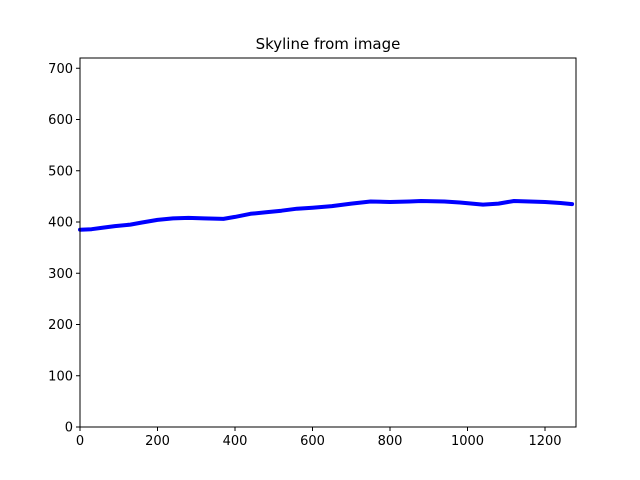 The height and width of the screenshot is (480, 640). I want to click on y-tick-label: 300, so click(60, 274).